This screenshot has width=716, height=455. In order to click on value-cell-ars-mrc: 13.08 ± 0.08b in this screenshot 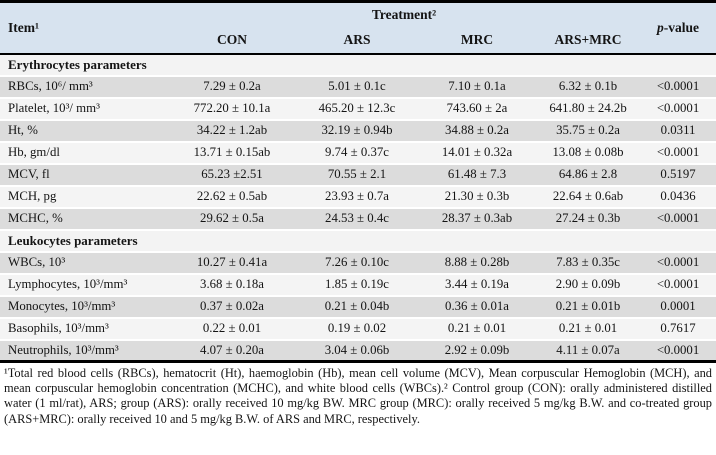, I will do `click(588, 152)`.